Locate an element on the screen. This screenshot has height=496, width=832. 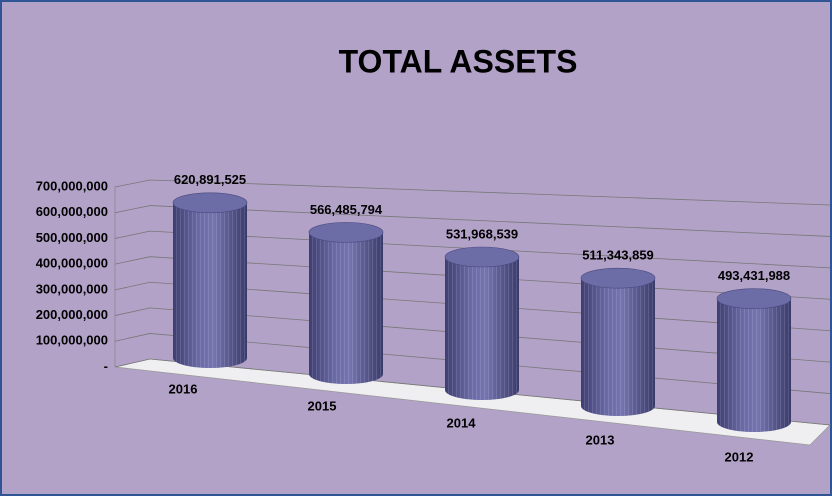
y-tick-label: 500,000,000 is located at coordinates (72, 237).